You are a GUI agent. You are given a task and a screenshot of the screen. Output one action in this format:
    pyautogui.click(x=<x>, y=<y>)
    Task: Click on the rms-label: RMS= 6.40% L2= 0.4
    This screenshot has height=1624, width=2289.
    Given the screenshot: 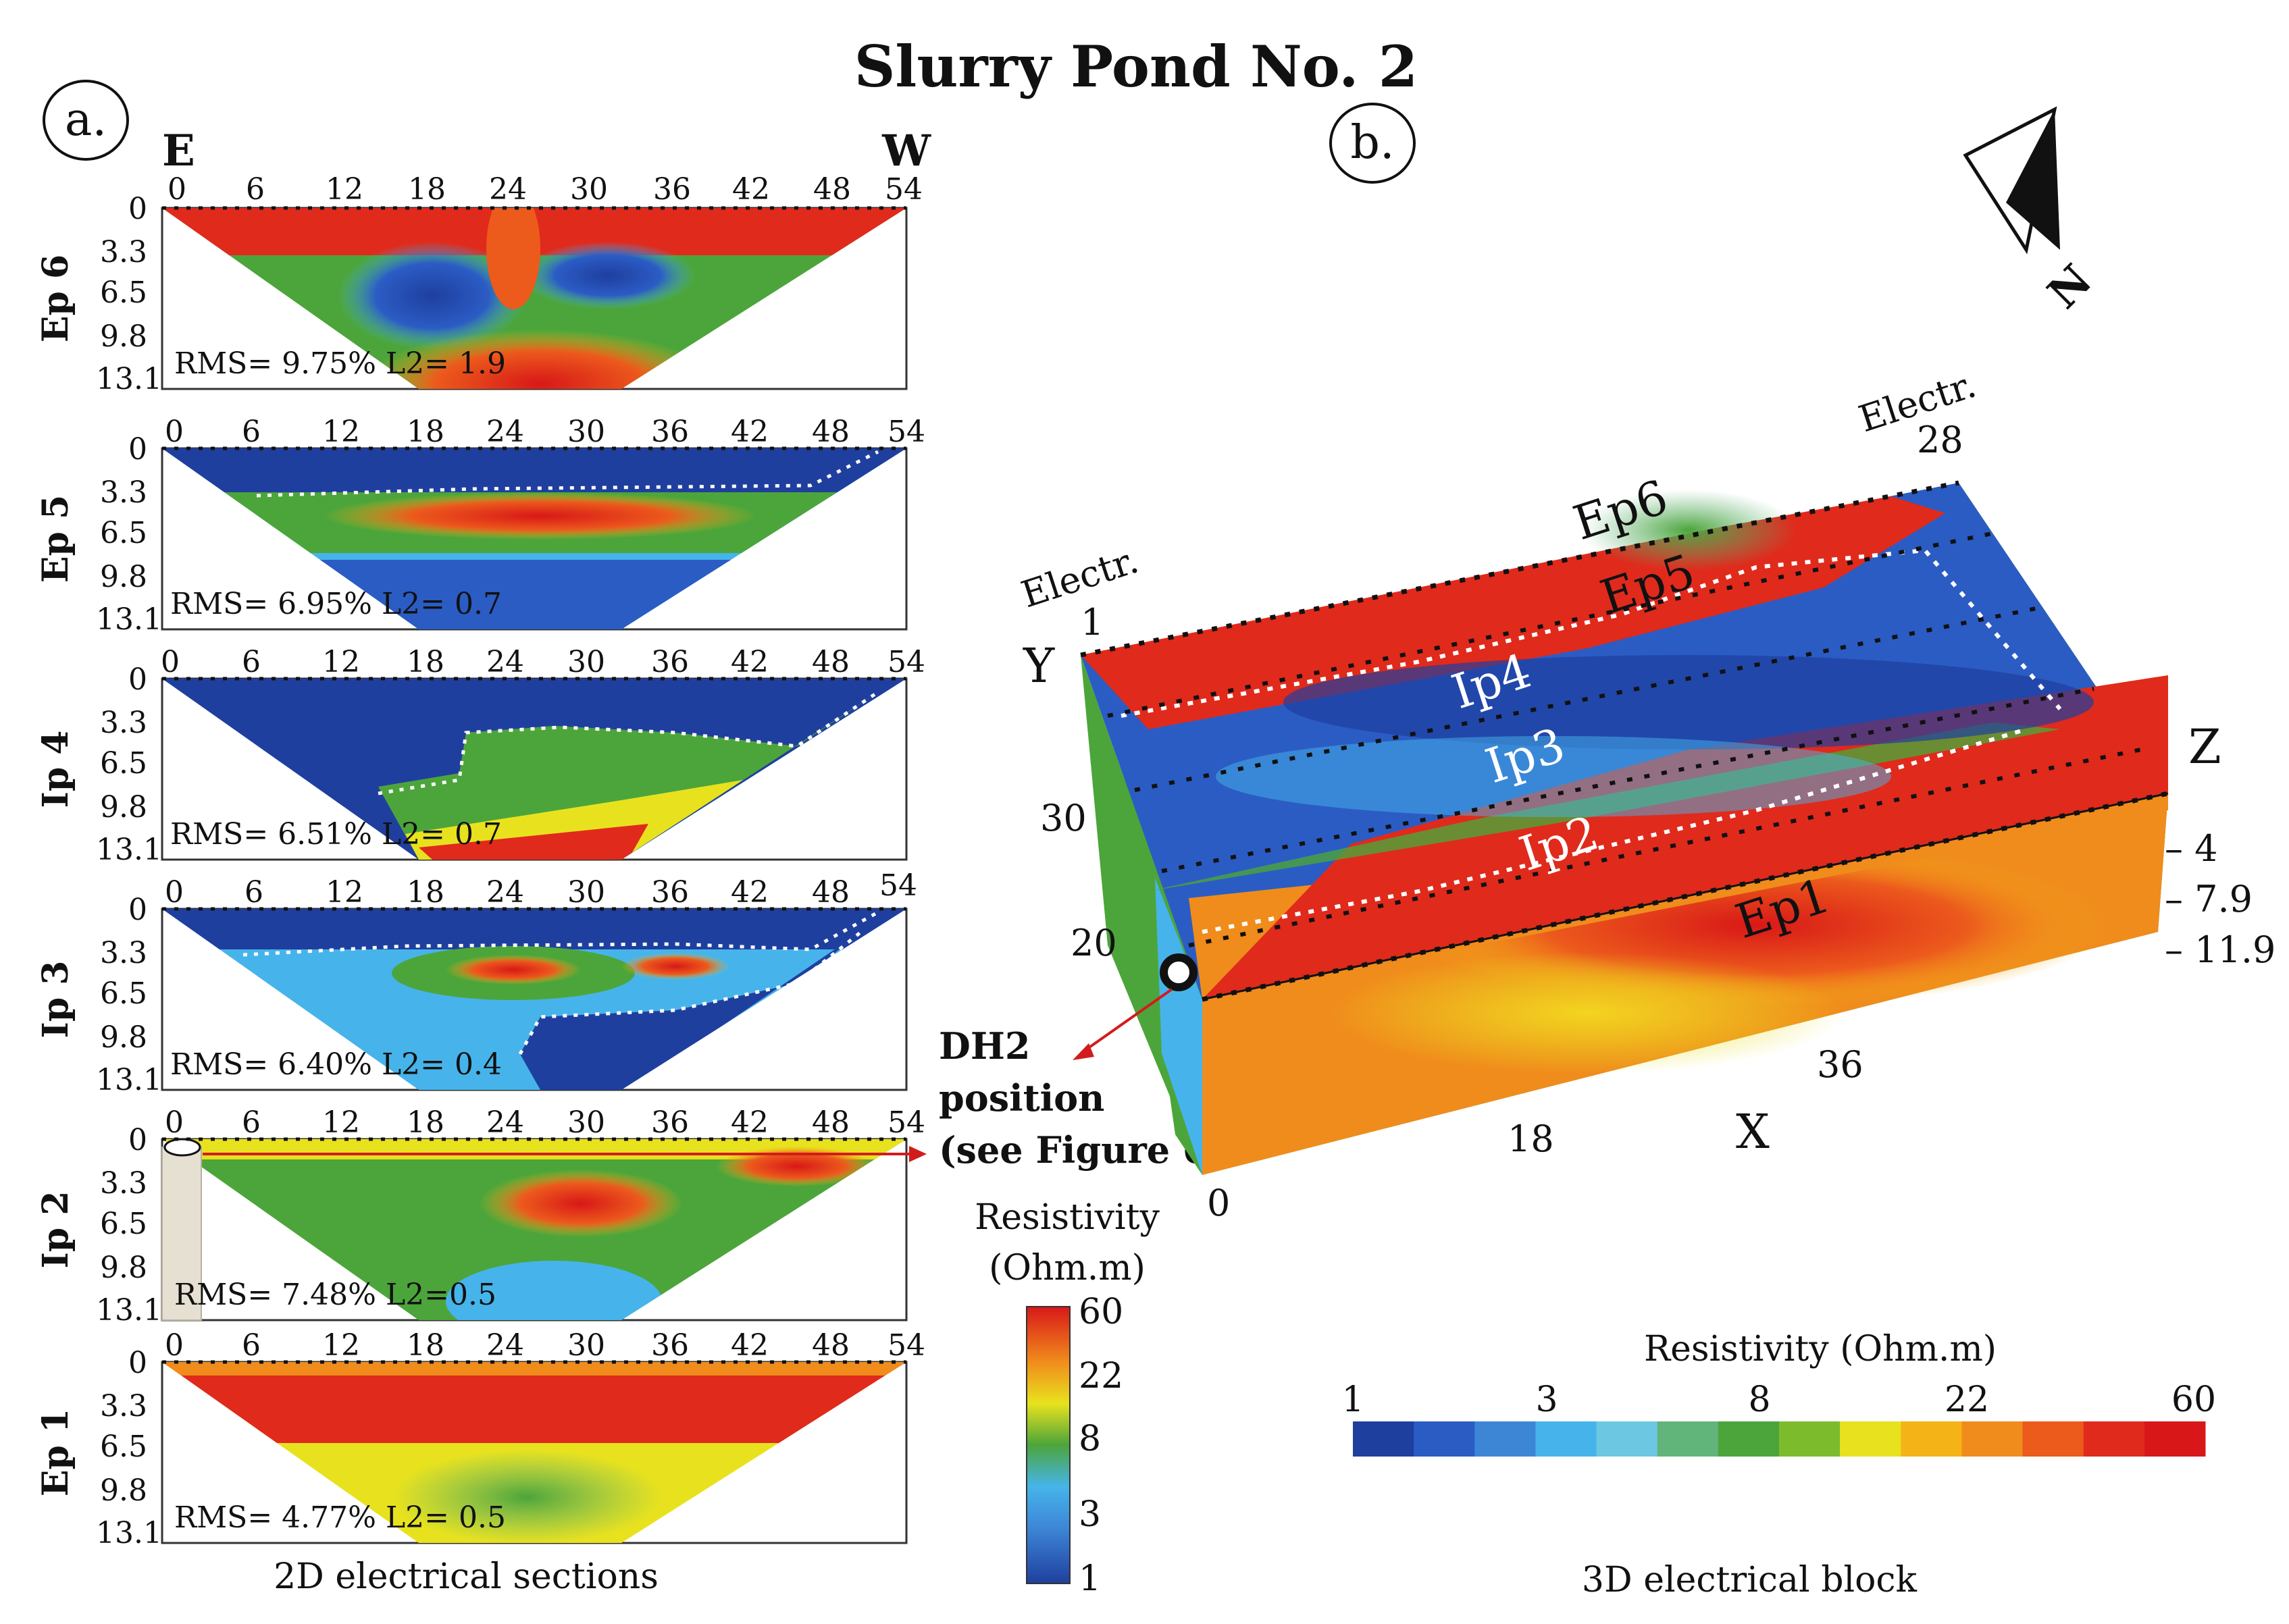 What is the action you would take?
    pyautogui.click(x=336, y=1064)
    